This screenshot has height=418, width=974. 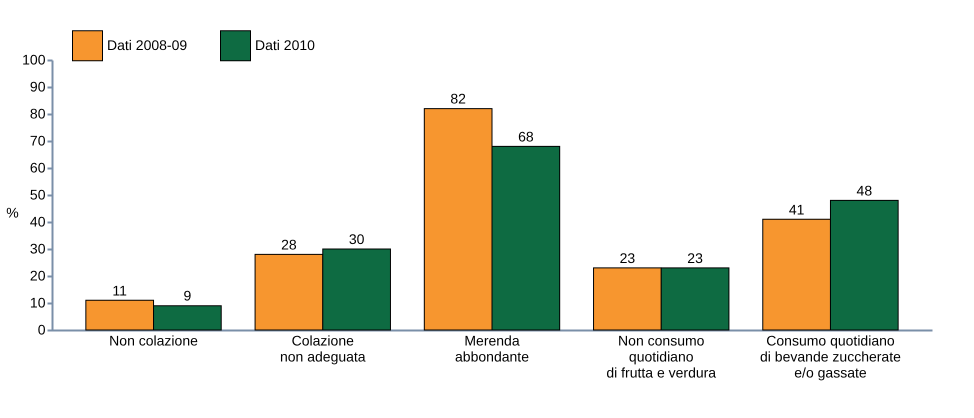 I want to click on y-tick-label: 100, so click(x=34, y=60).